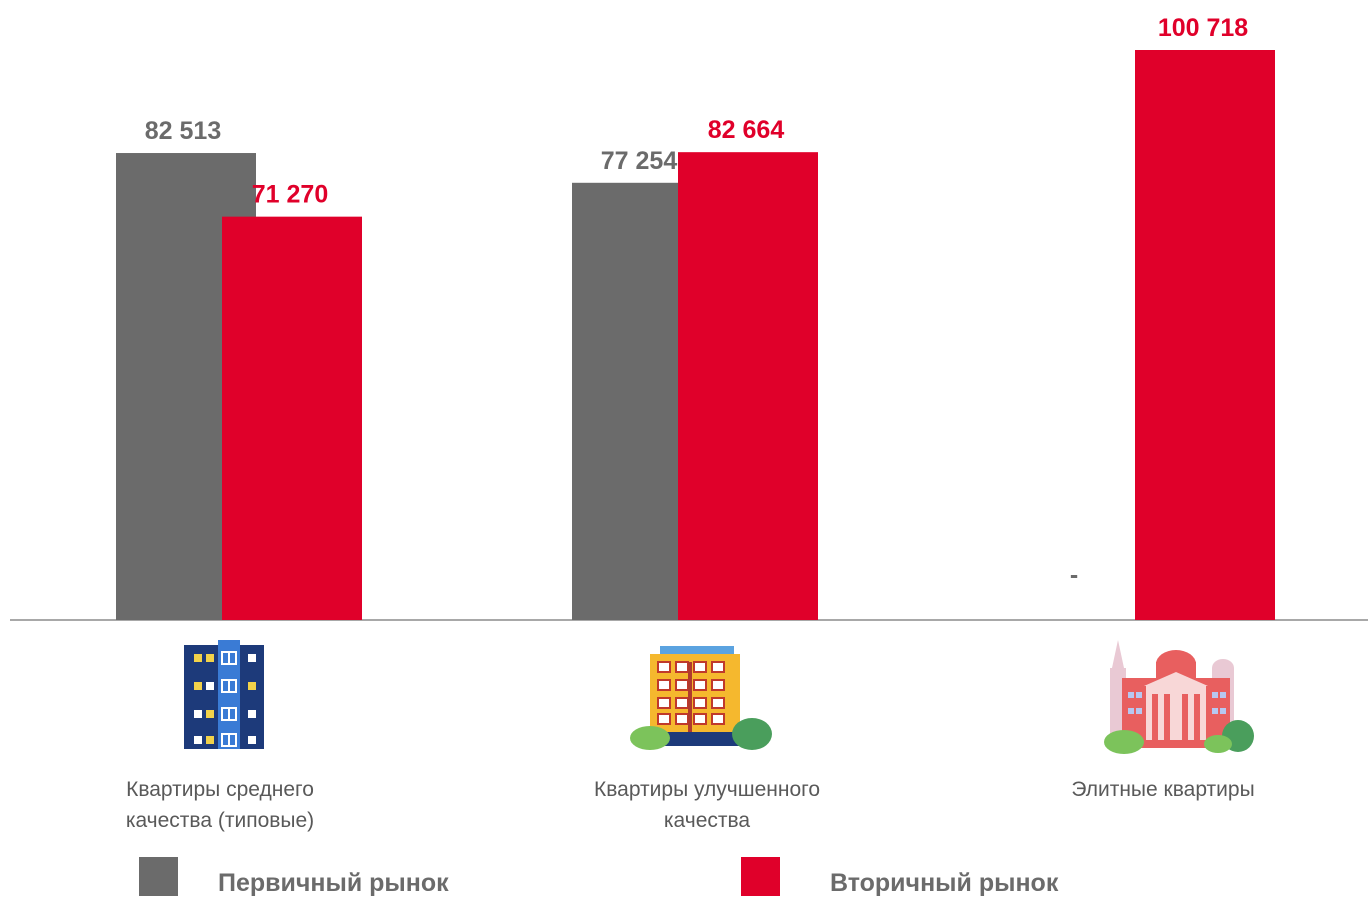 This screenshot has width=1368, height=899. What do you see at coordinates (944, 883) in the screenshot?
I see `legend-label-secondary: Вторичный рынок` at bounding box center [944, 883].